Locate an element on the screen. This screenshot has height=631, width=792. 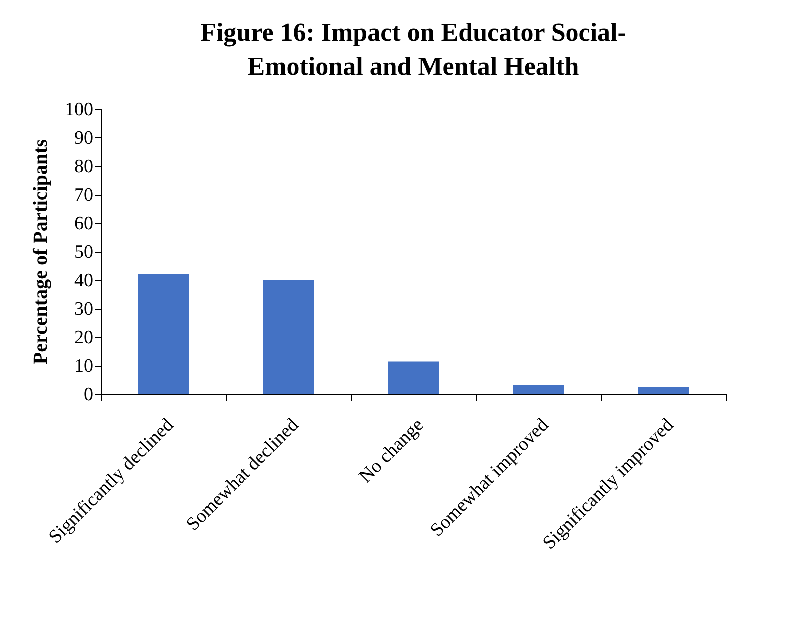
y-tick-label: 100 is located at coordinates (79, 110).